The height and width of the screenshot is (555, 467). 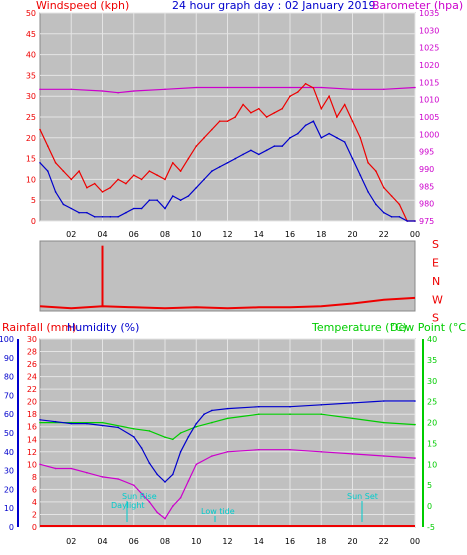 I want to click on tick-label-windspeed: 25, so click(x=31, y=117).